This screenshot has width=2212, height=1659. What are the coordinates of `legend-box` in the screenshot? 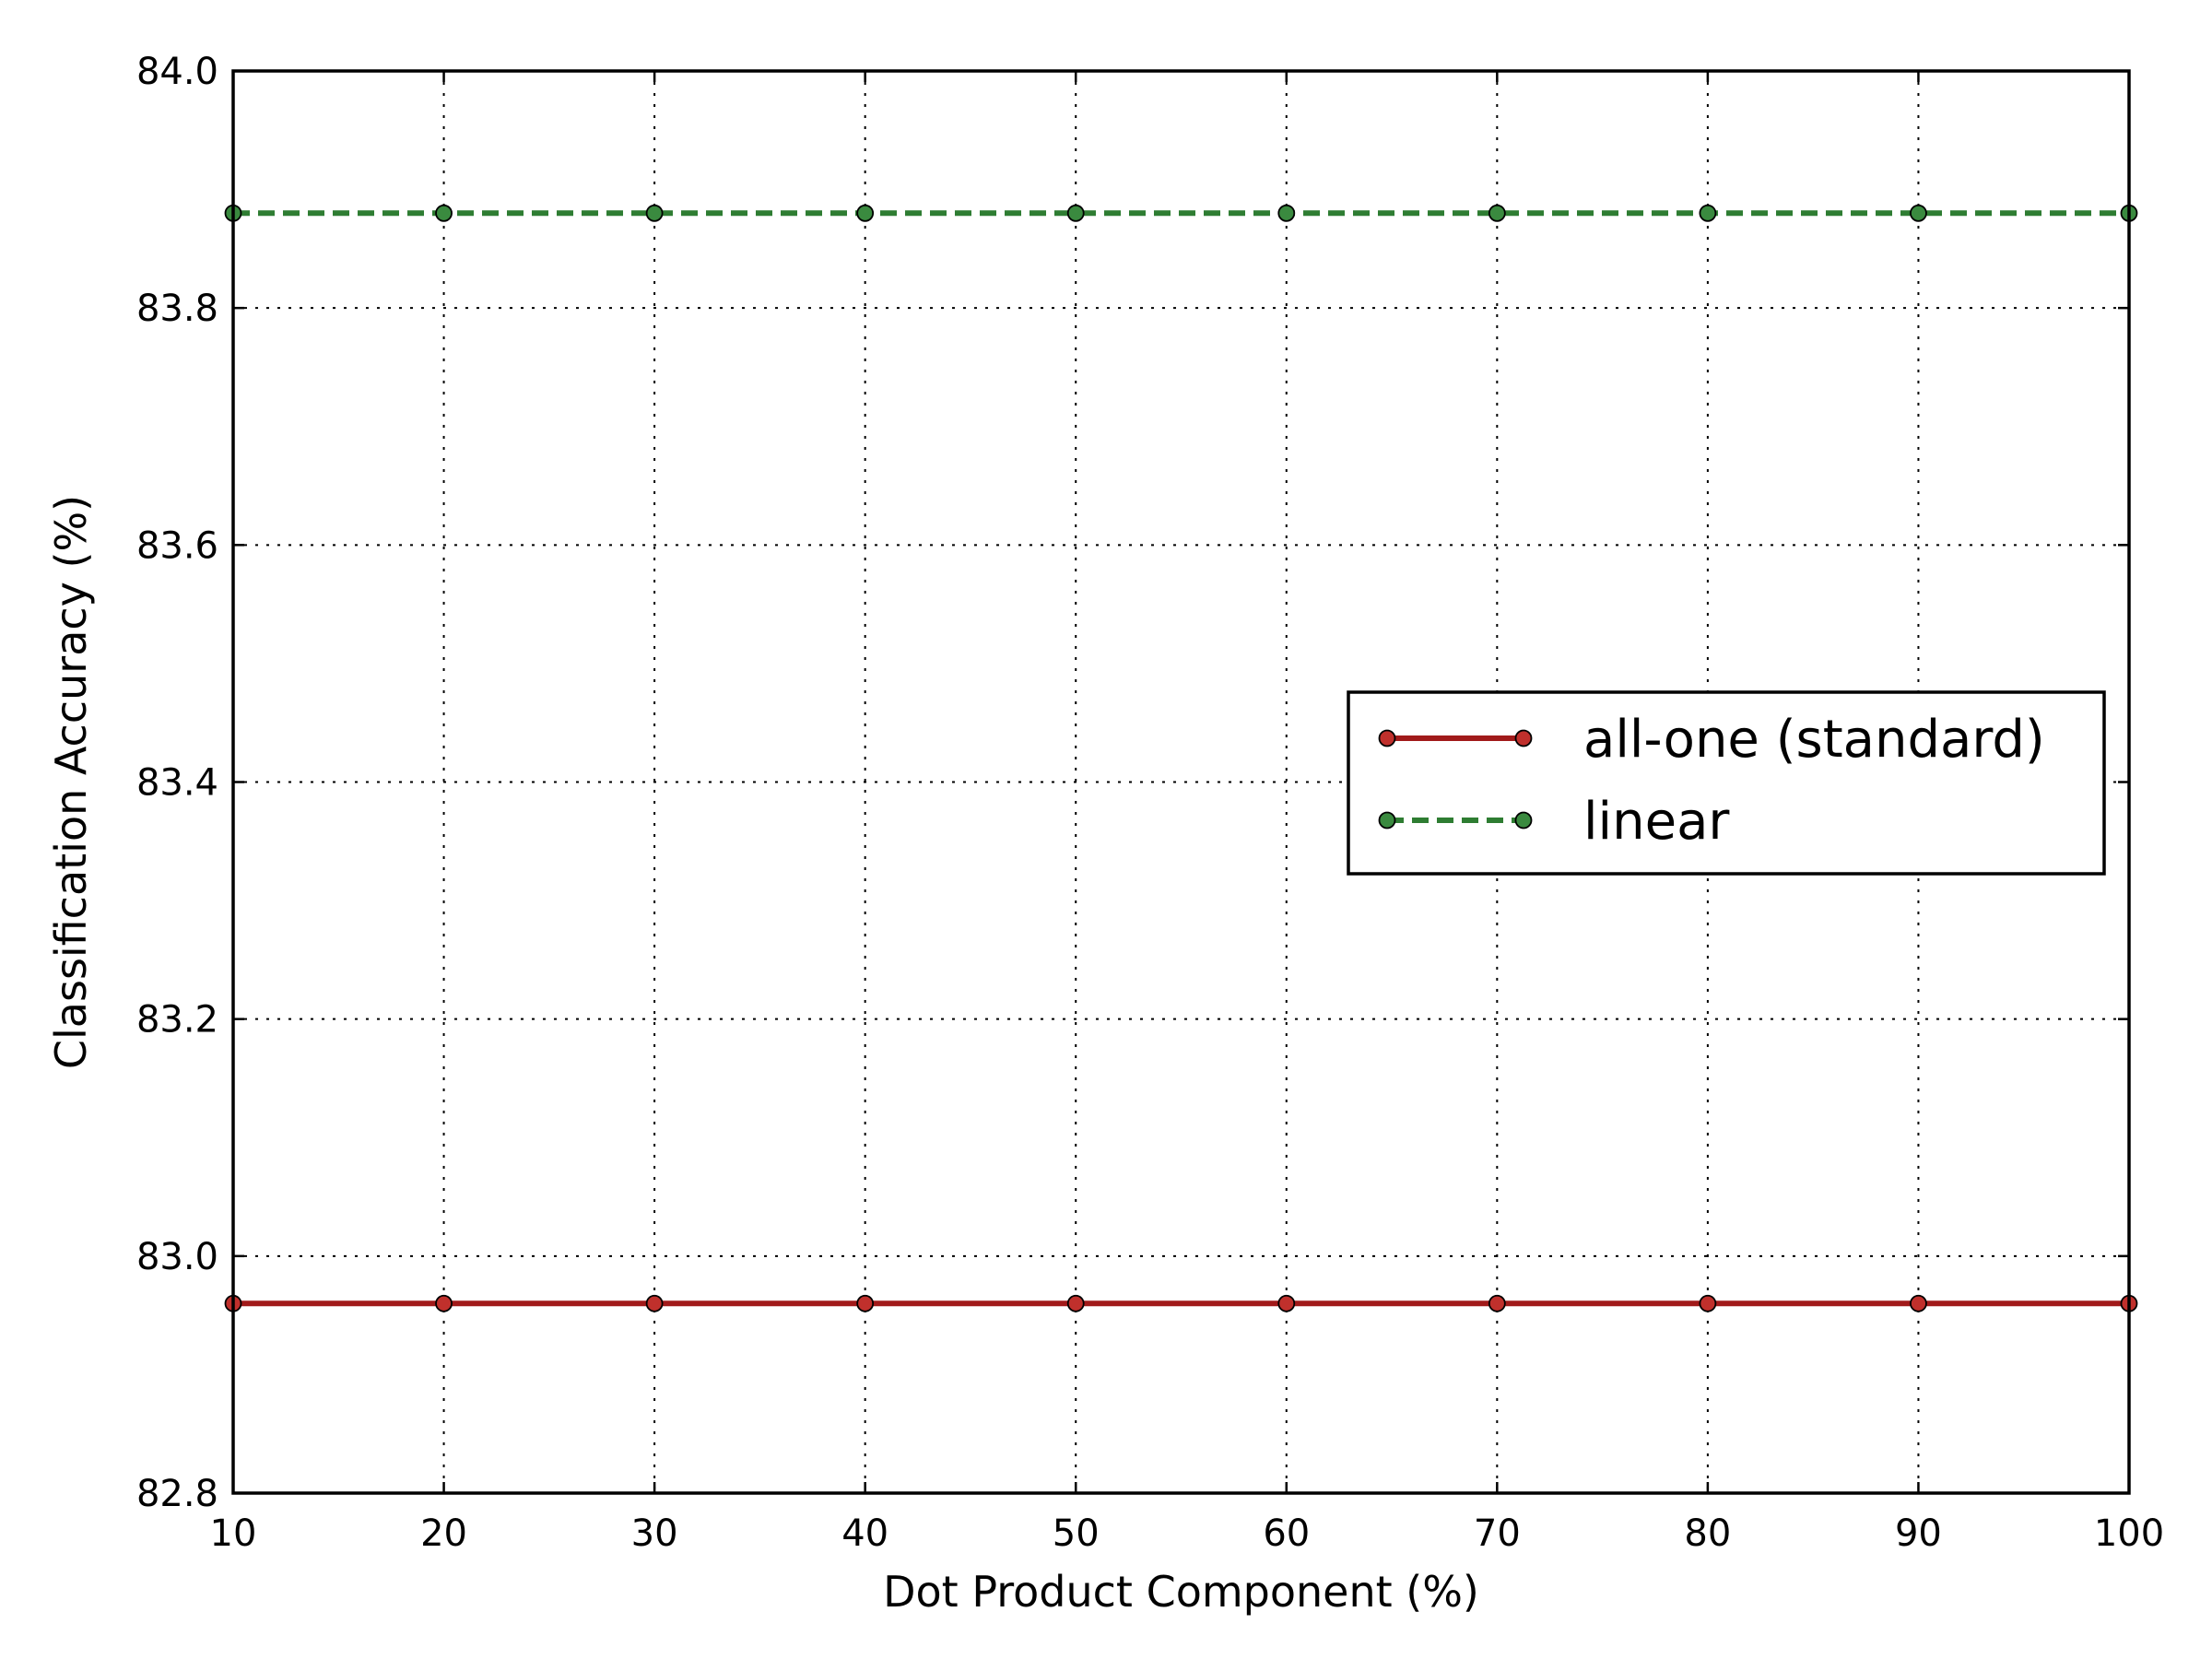 It's located at (1726, 783).